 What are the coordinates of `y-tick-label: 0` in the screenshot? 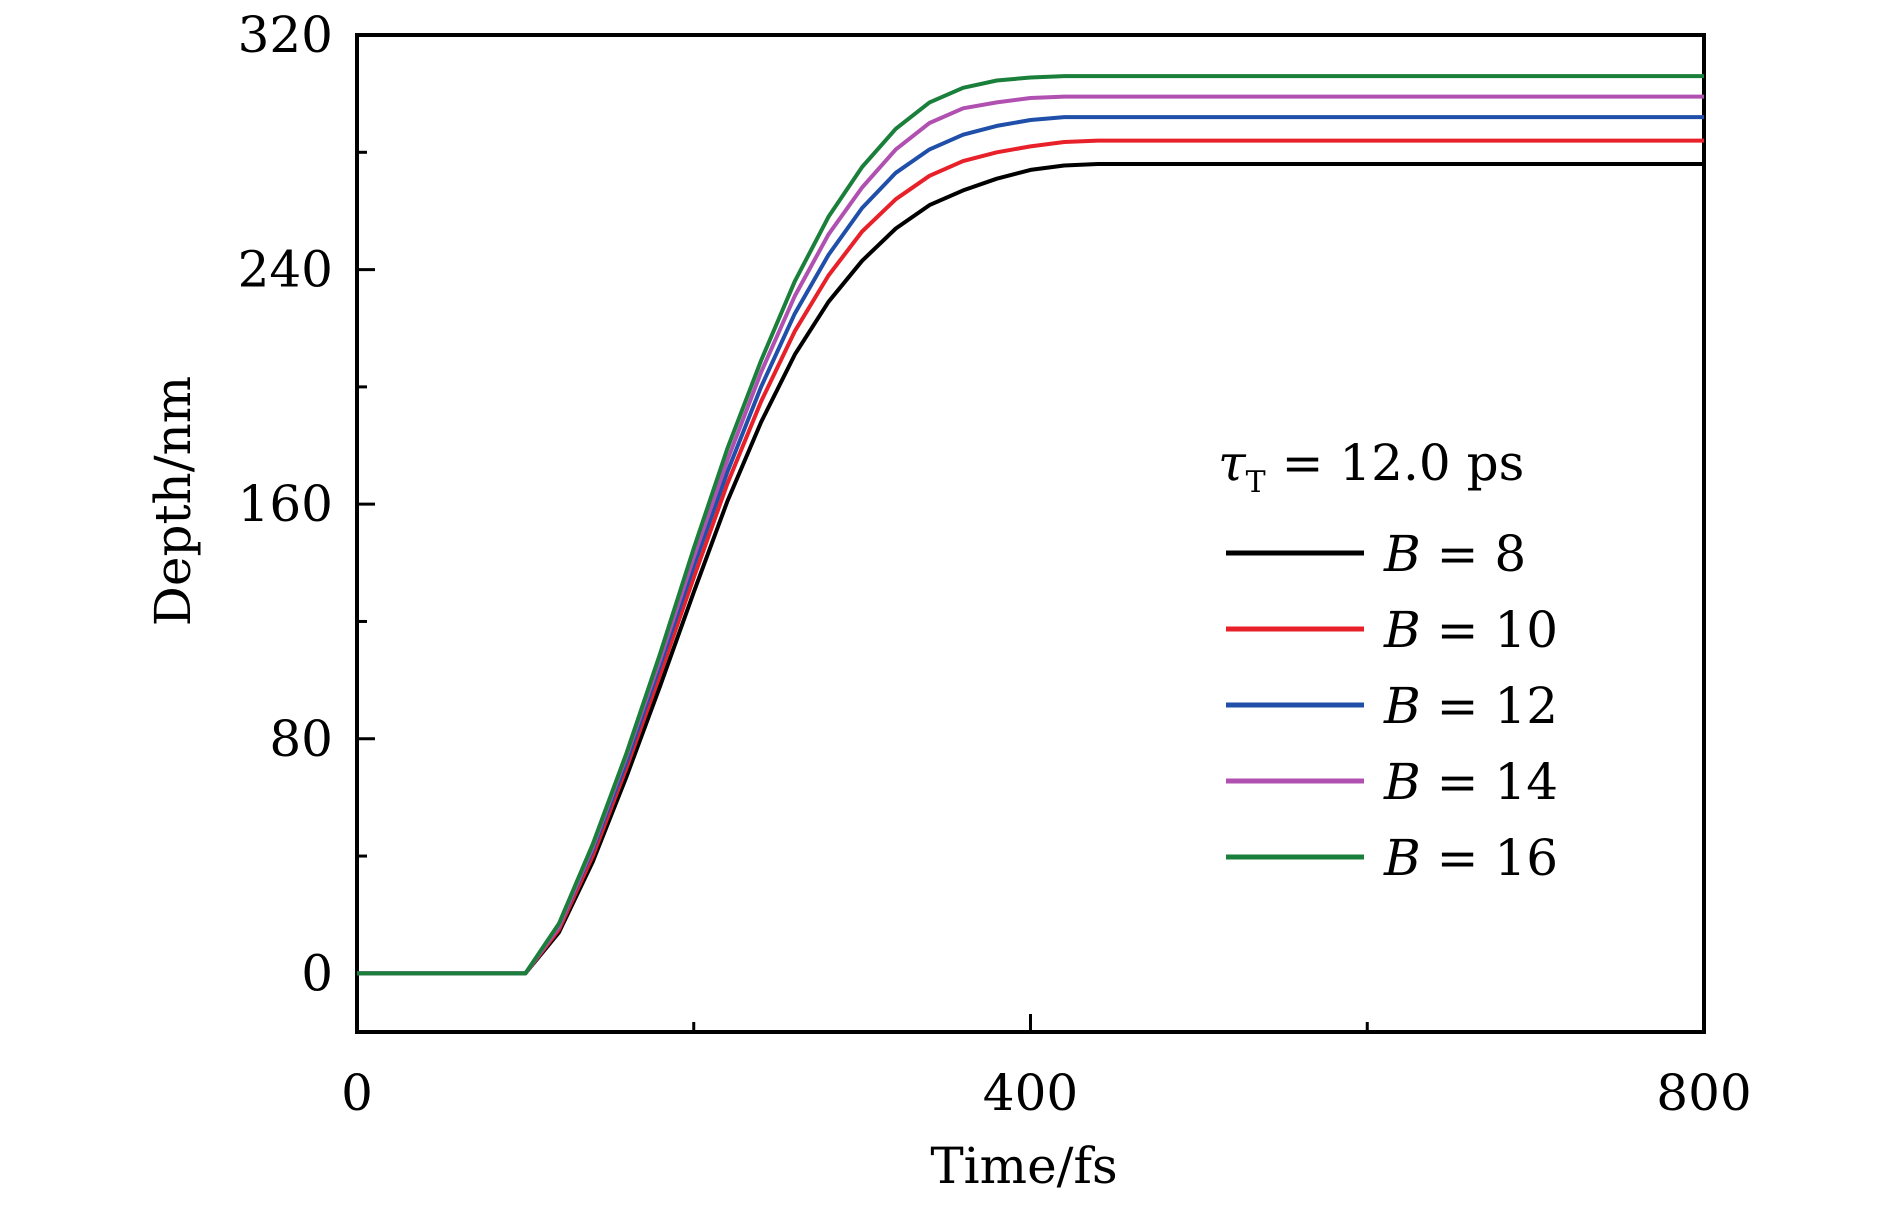 It's located at (317, 973).